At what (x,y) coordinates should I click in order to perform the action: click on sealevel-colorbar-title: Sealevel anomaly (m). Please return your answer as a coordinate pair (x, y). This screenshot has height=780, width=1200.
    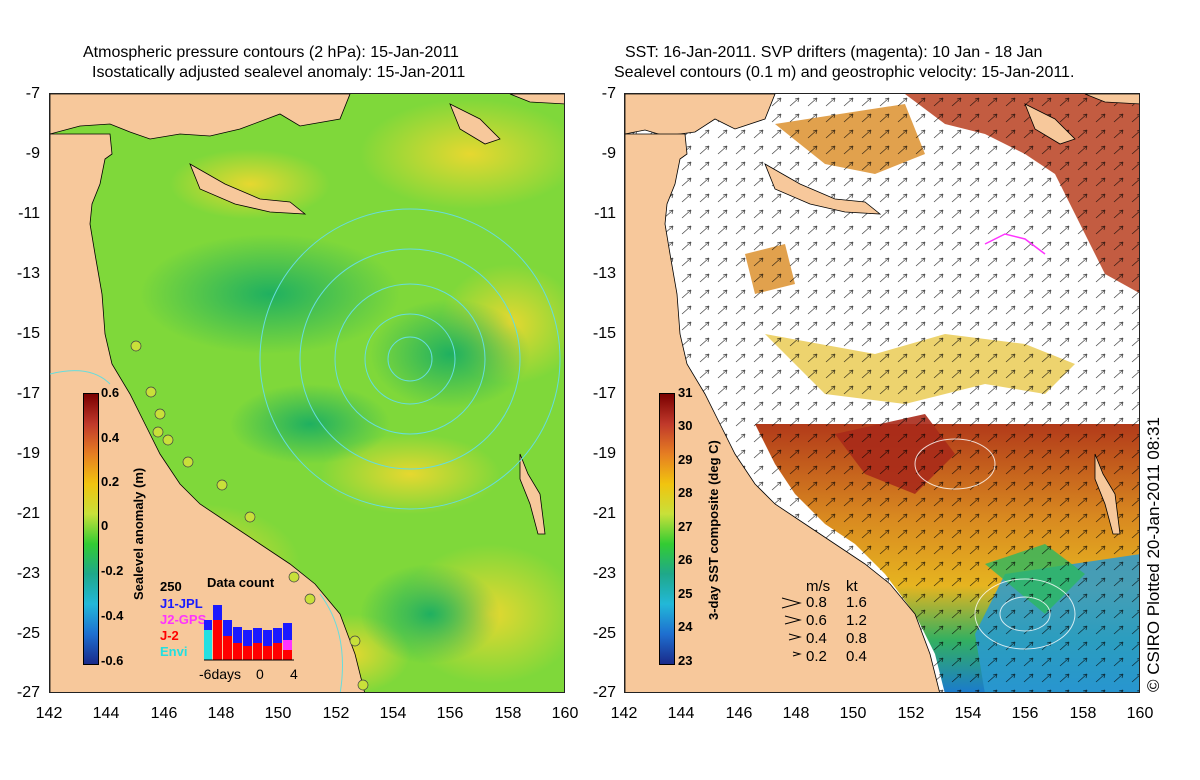
    Looking at the image, I should click on (138, 533).